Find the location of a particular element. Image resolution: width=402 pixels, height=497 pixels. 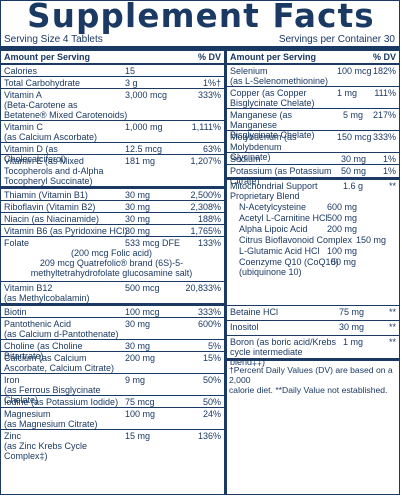

nutrient-dv: 136% is located at coordinates (209, 436).